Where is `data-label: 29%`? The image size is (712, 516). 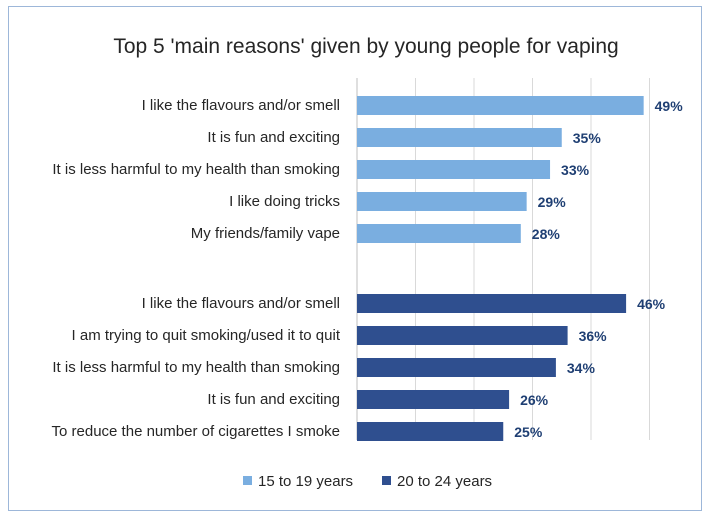
data-label: 29% is located at coordinates (552, 202).